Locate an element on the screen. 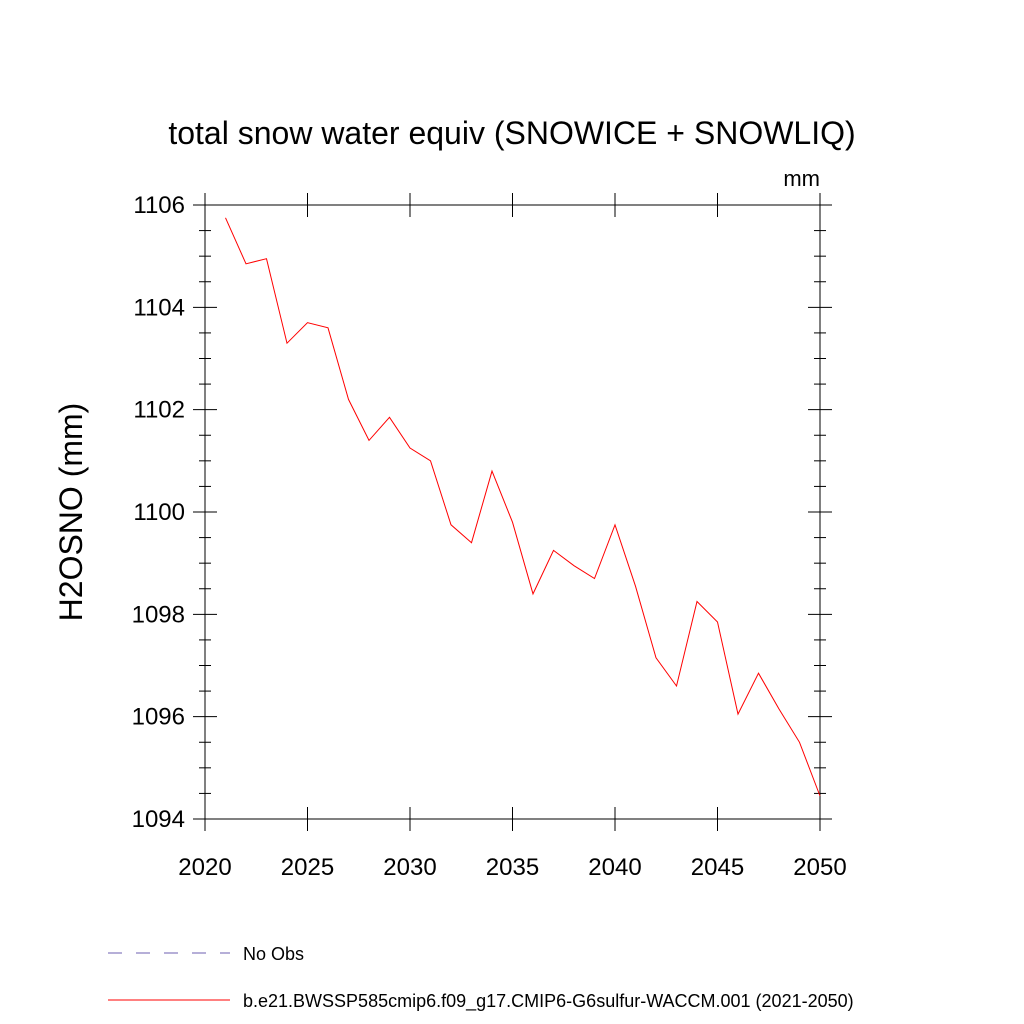 The height and width of the screenshot is (1024, 1024). y-tick-label: 1100 is located at coordinates (159, 512).